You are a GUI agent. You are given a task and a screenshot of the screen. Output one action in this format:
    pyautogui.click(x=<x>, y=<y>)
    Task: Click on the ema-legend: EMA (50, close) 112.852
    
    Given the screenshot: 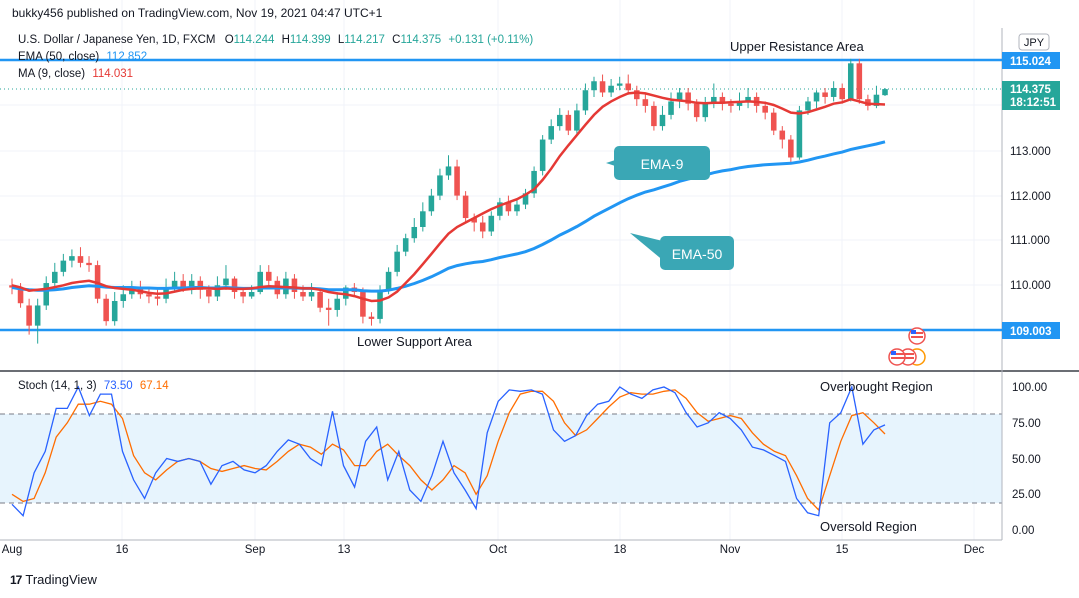 What is the action you would take?
    pyautogui.click(x=82, y=57)
    